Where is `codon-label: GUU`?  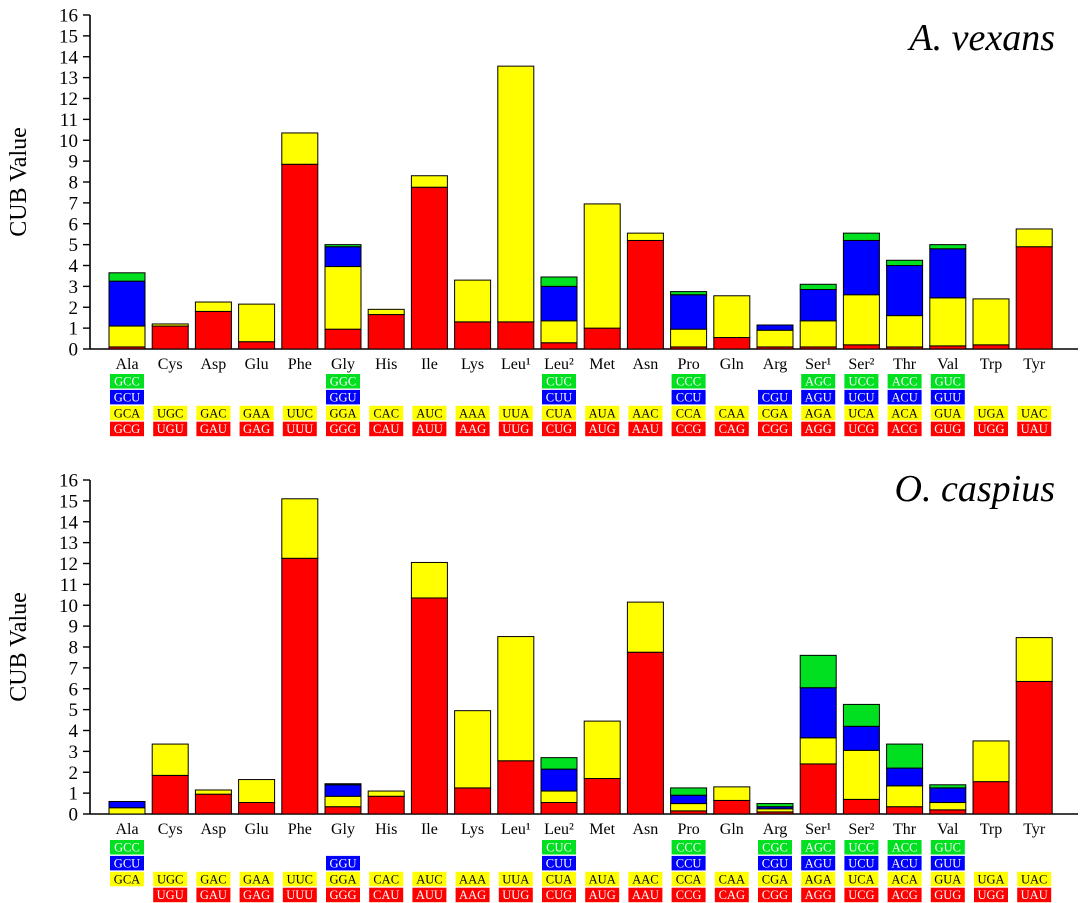
codon-label: GUU is located at coordinates (947, 397).